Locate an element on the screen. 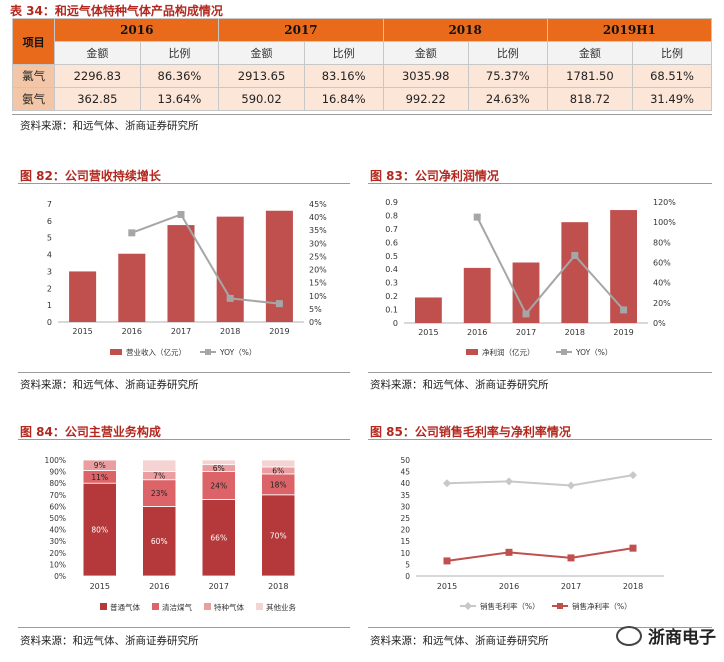 The width and height of the screenshot is (724, 662). y-tick-label: 7 is located at coordinates (49, 204).